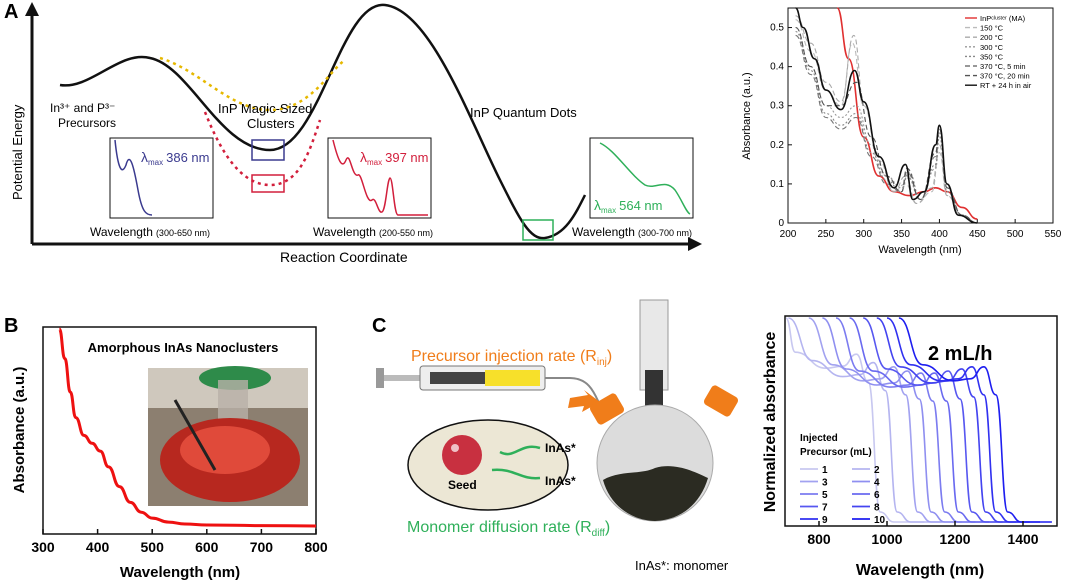 Image resolution: width=1072 pixels, height=585 pixels. What do you see at coordinates (11, 326) in the screenshot?
I see `panel-letter-b: B` at bounding box center [11, 326].